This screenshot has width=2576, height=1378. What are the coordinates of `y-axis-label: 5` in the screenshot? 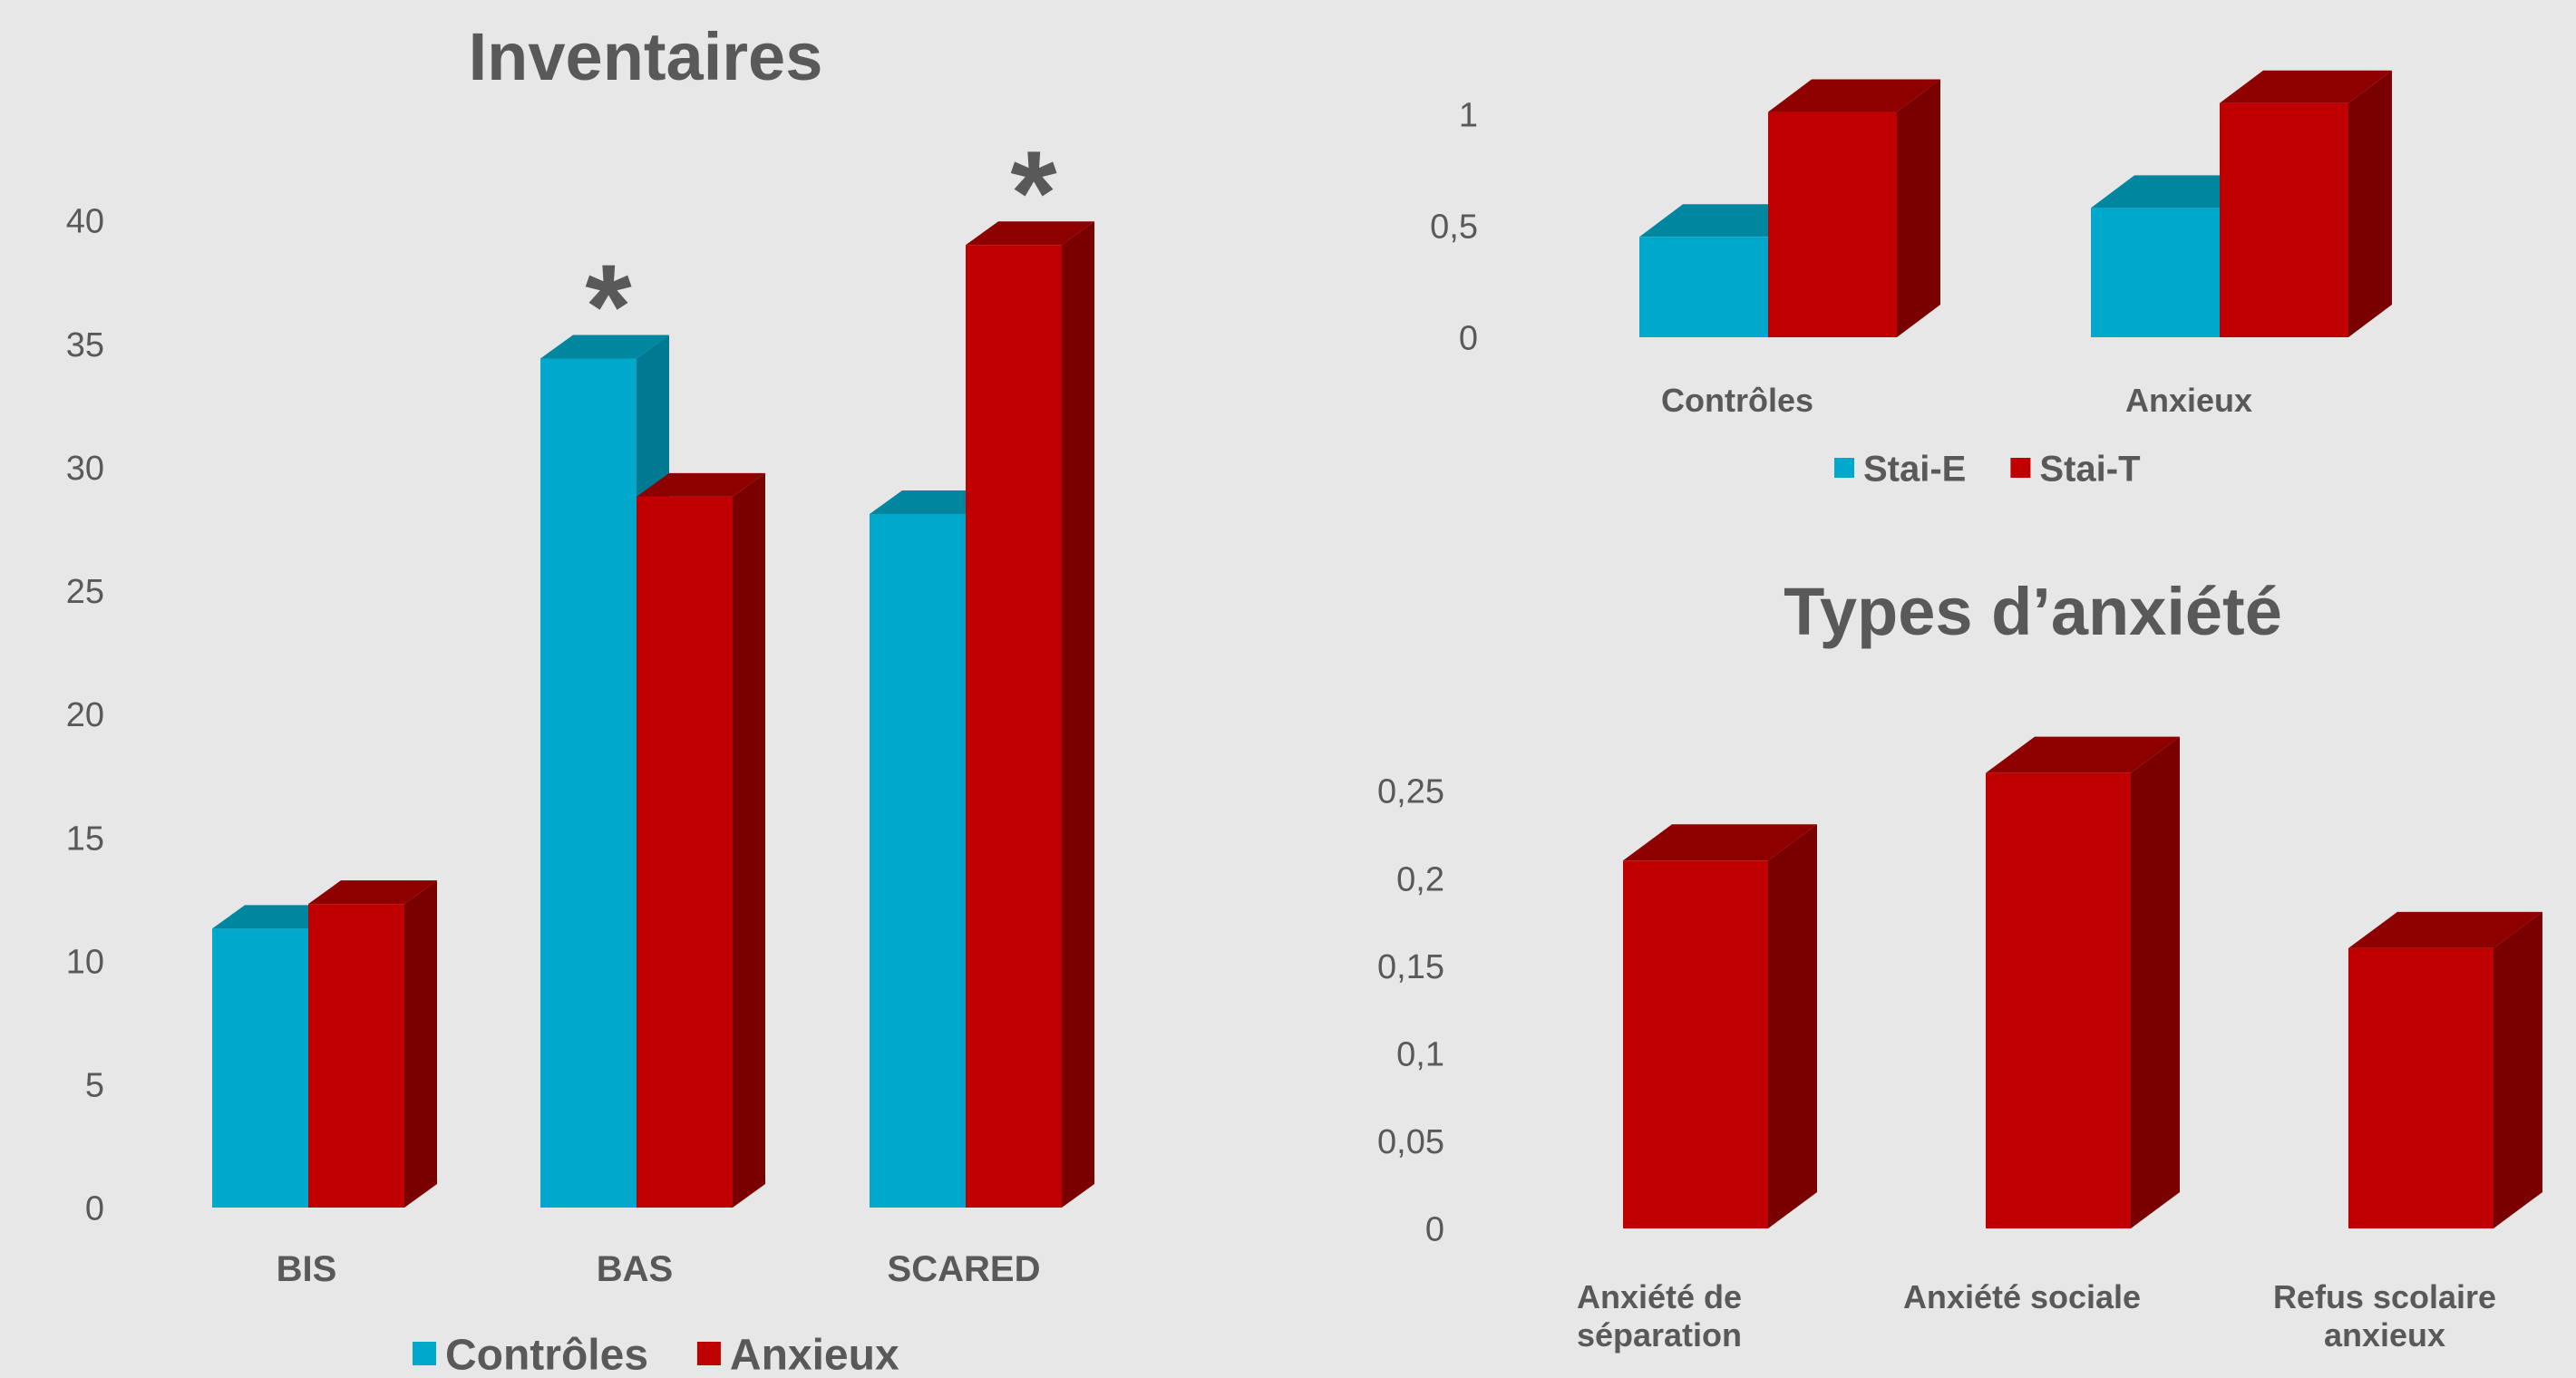 It's located at (94, 1086).